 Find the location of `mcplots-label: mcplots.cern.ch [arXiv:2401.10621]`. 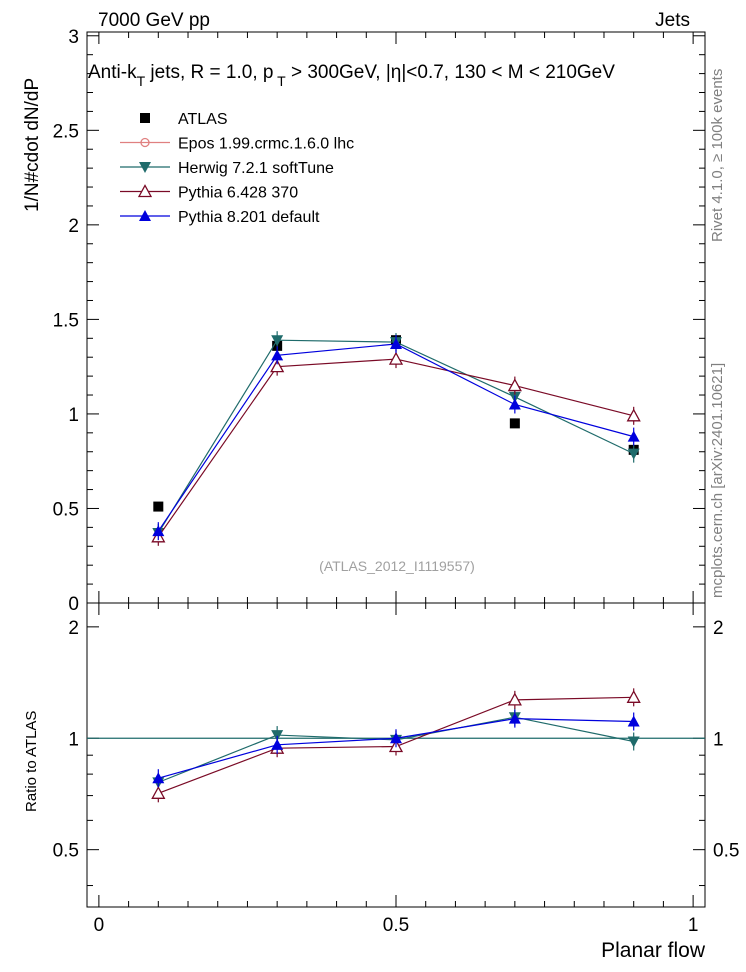

mcplots-label: mcplots.cern.ch [arXiv:2401.10621] is located at coordinates (717, 480).